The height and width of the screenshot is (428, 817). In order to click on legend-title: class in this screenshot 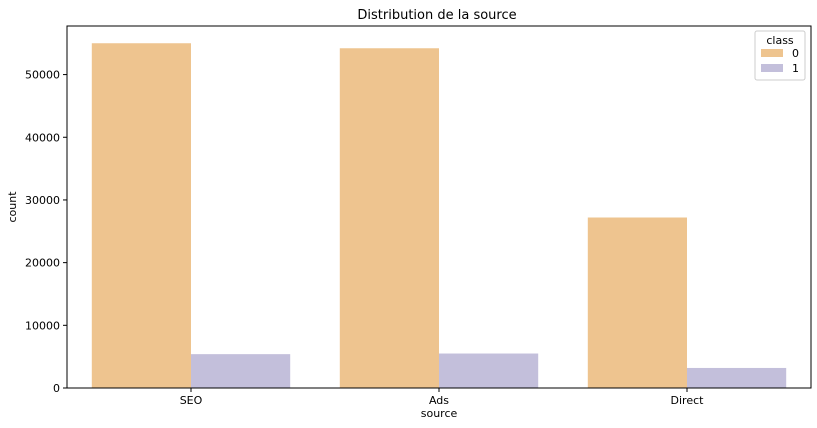, I will do `click(780, 40)`.